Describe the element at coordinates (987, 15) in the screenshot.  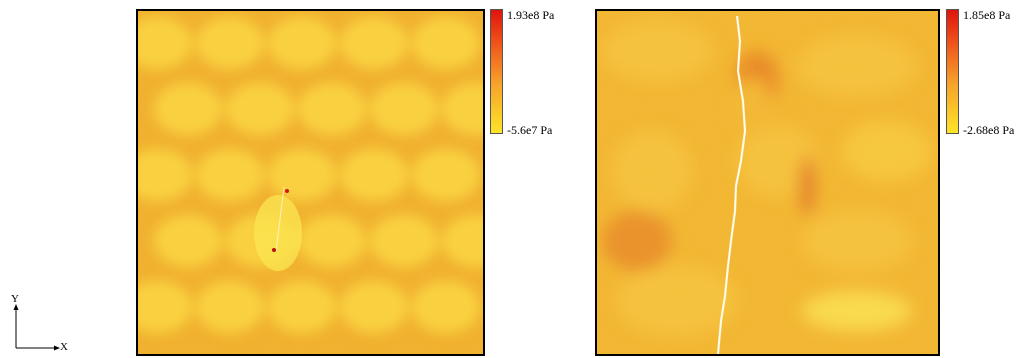
I see `colorbar-right-max-label: 1.85e8 Pa` at that location.